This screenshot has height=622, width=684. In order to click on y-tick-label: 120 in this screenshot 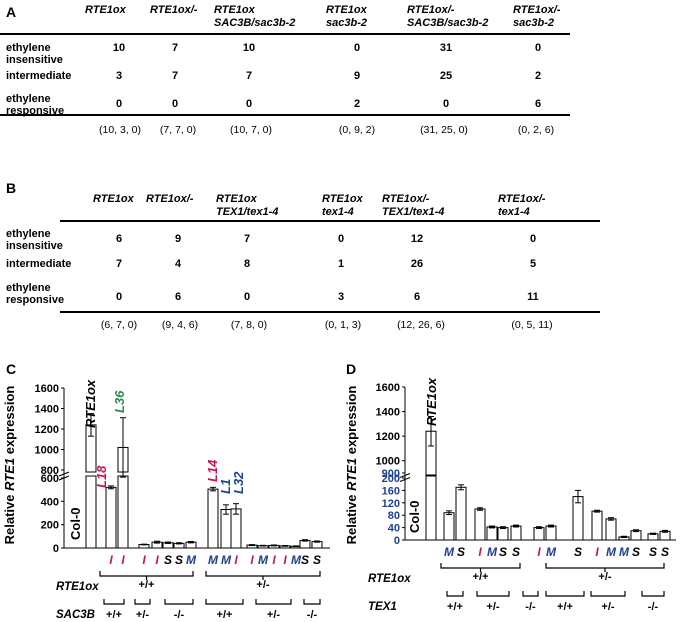, I will do `click(391, 504)`.